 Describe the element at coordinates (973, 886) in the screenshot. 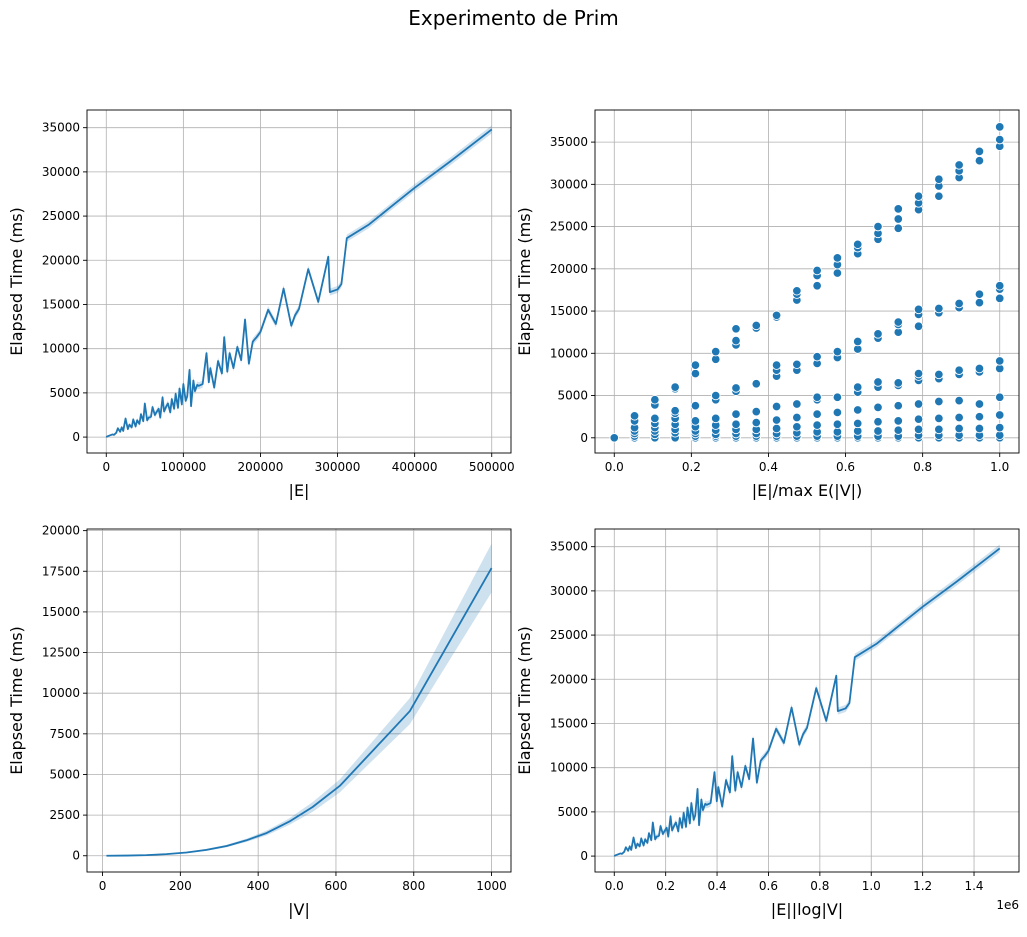

I see `x-tick-label: 1.4` at that location.